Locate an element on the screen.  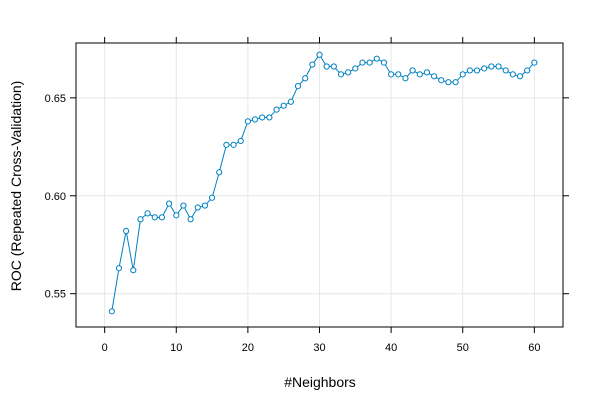
x-tick-label: 0 is located at coordinates (105, 348).